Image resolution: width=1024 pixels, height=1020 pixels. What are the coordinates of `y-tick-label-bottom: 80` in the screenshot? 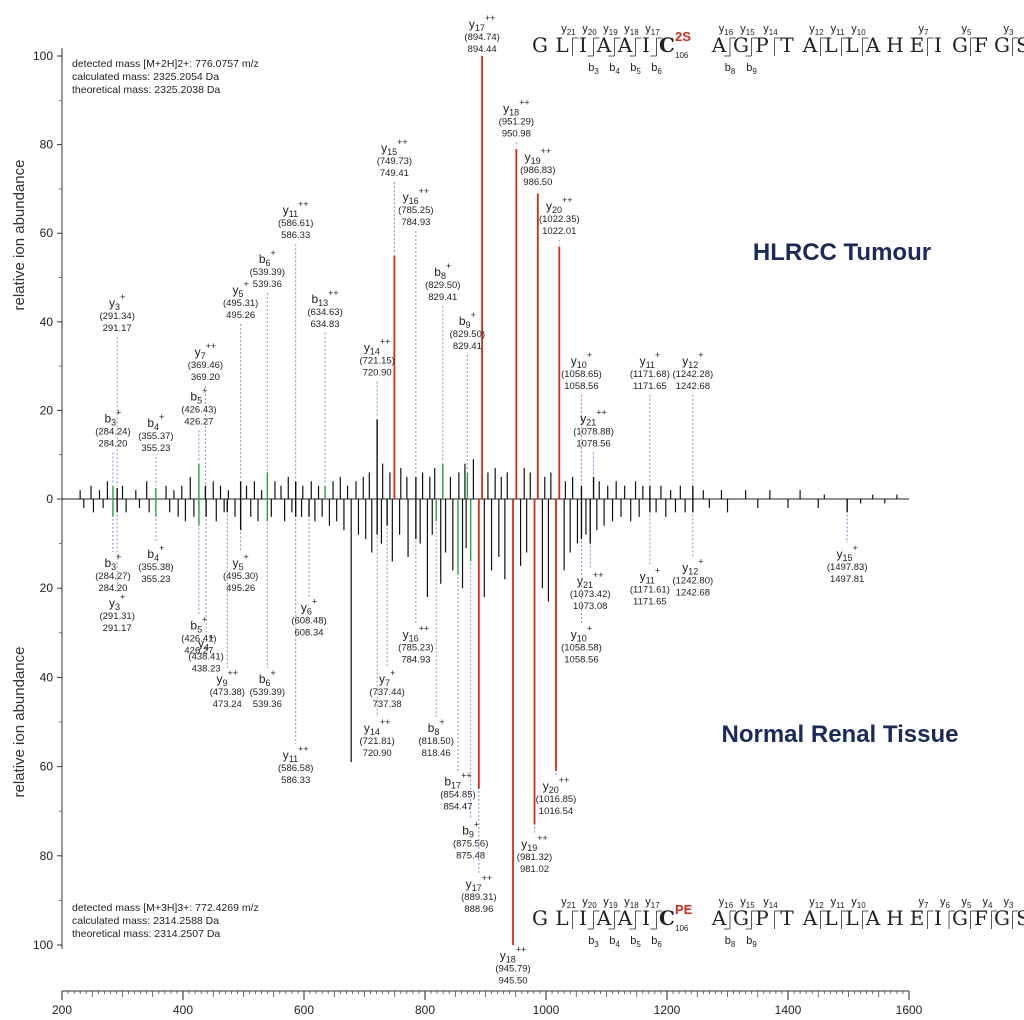 It's located at (47, 856).